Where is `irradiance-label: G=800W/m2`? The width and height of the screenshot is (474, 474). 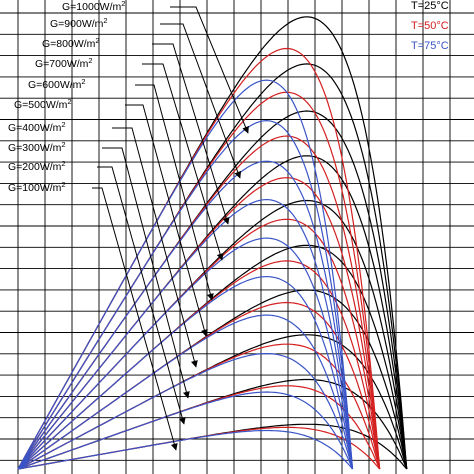 irradiance-label: G=800W/m2 is located at coordinates (71, 43).